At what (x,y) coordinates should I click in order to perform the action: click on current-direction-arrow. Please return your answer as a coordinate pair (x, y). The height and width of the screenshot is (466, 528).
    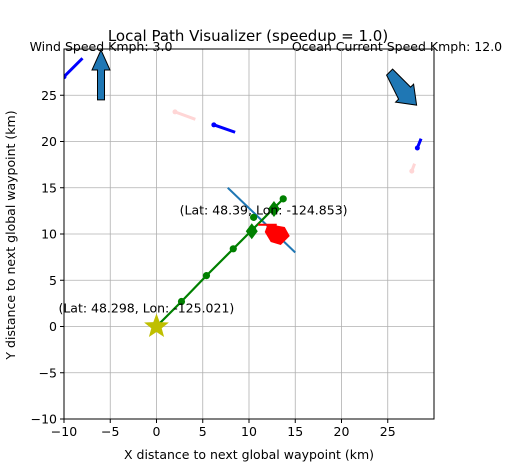
    Looking at the image, I should click on (401, 87).